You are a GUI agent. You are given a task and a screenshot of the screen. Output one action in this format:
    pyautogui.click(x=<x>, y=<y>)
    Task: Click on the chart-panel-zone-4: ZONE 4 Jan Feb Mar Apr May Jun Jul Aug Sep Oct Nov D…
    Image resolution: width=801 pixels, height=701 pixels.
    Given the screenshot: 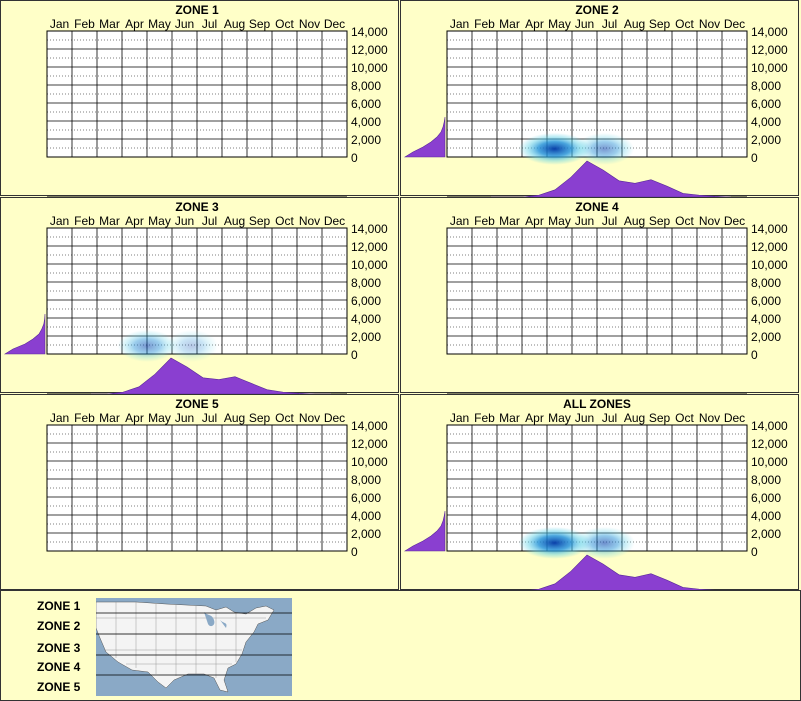 What is the action you would take?
    pyautogui.click(x=599, y=295)
    